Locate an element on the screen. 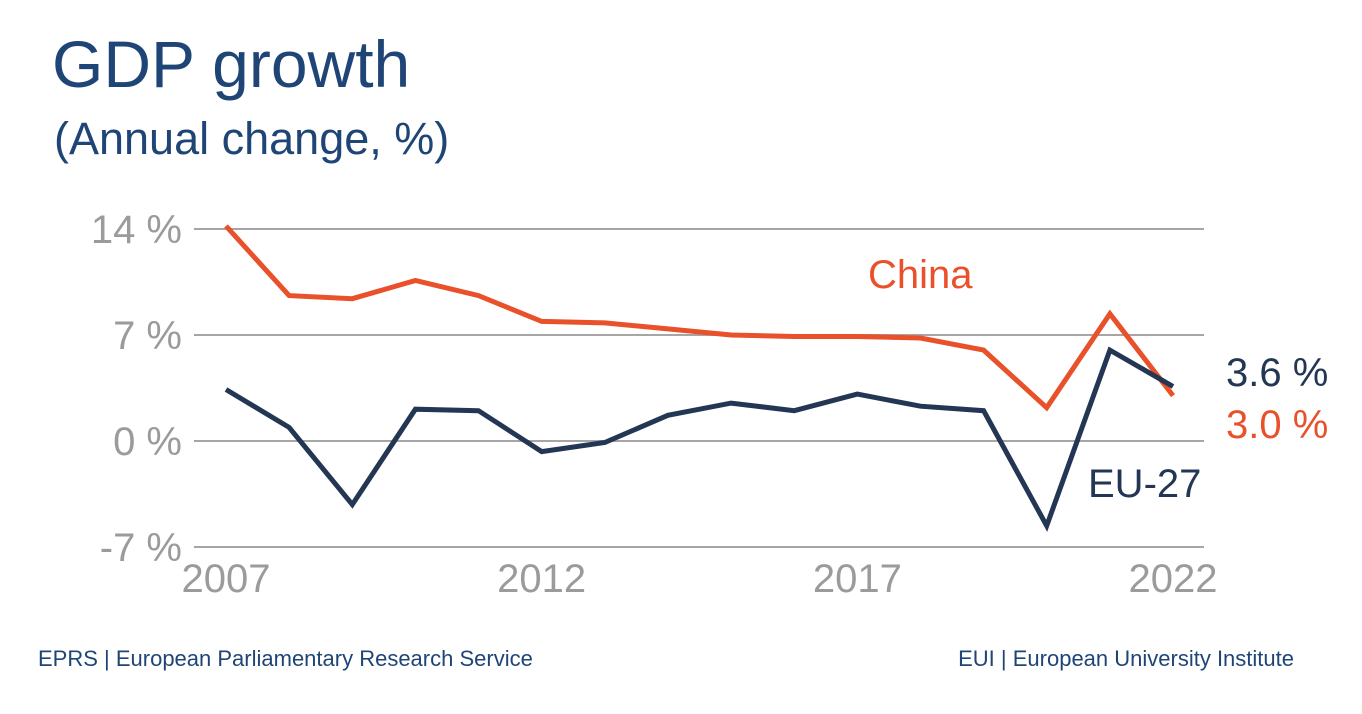 This screenshot has width=1362, height=714. series-label-china: China is located at coordinates (920, 275).